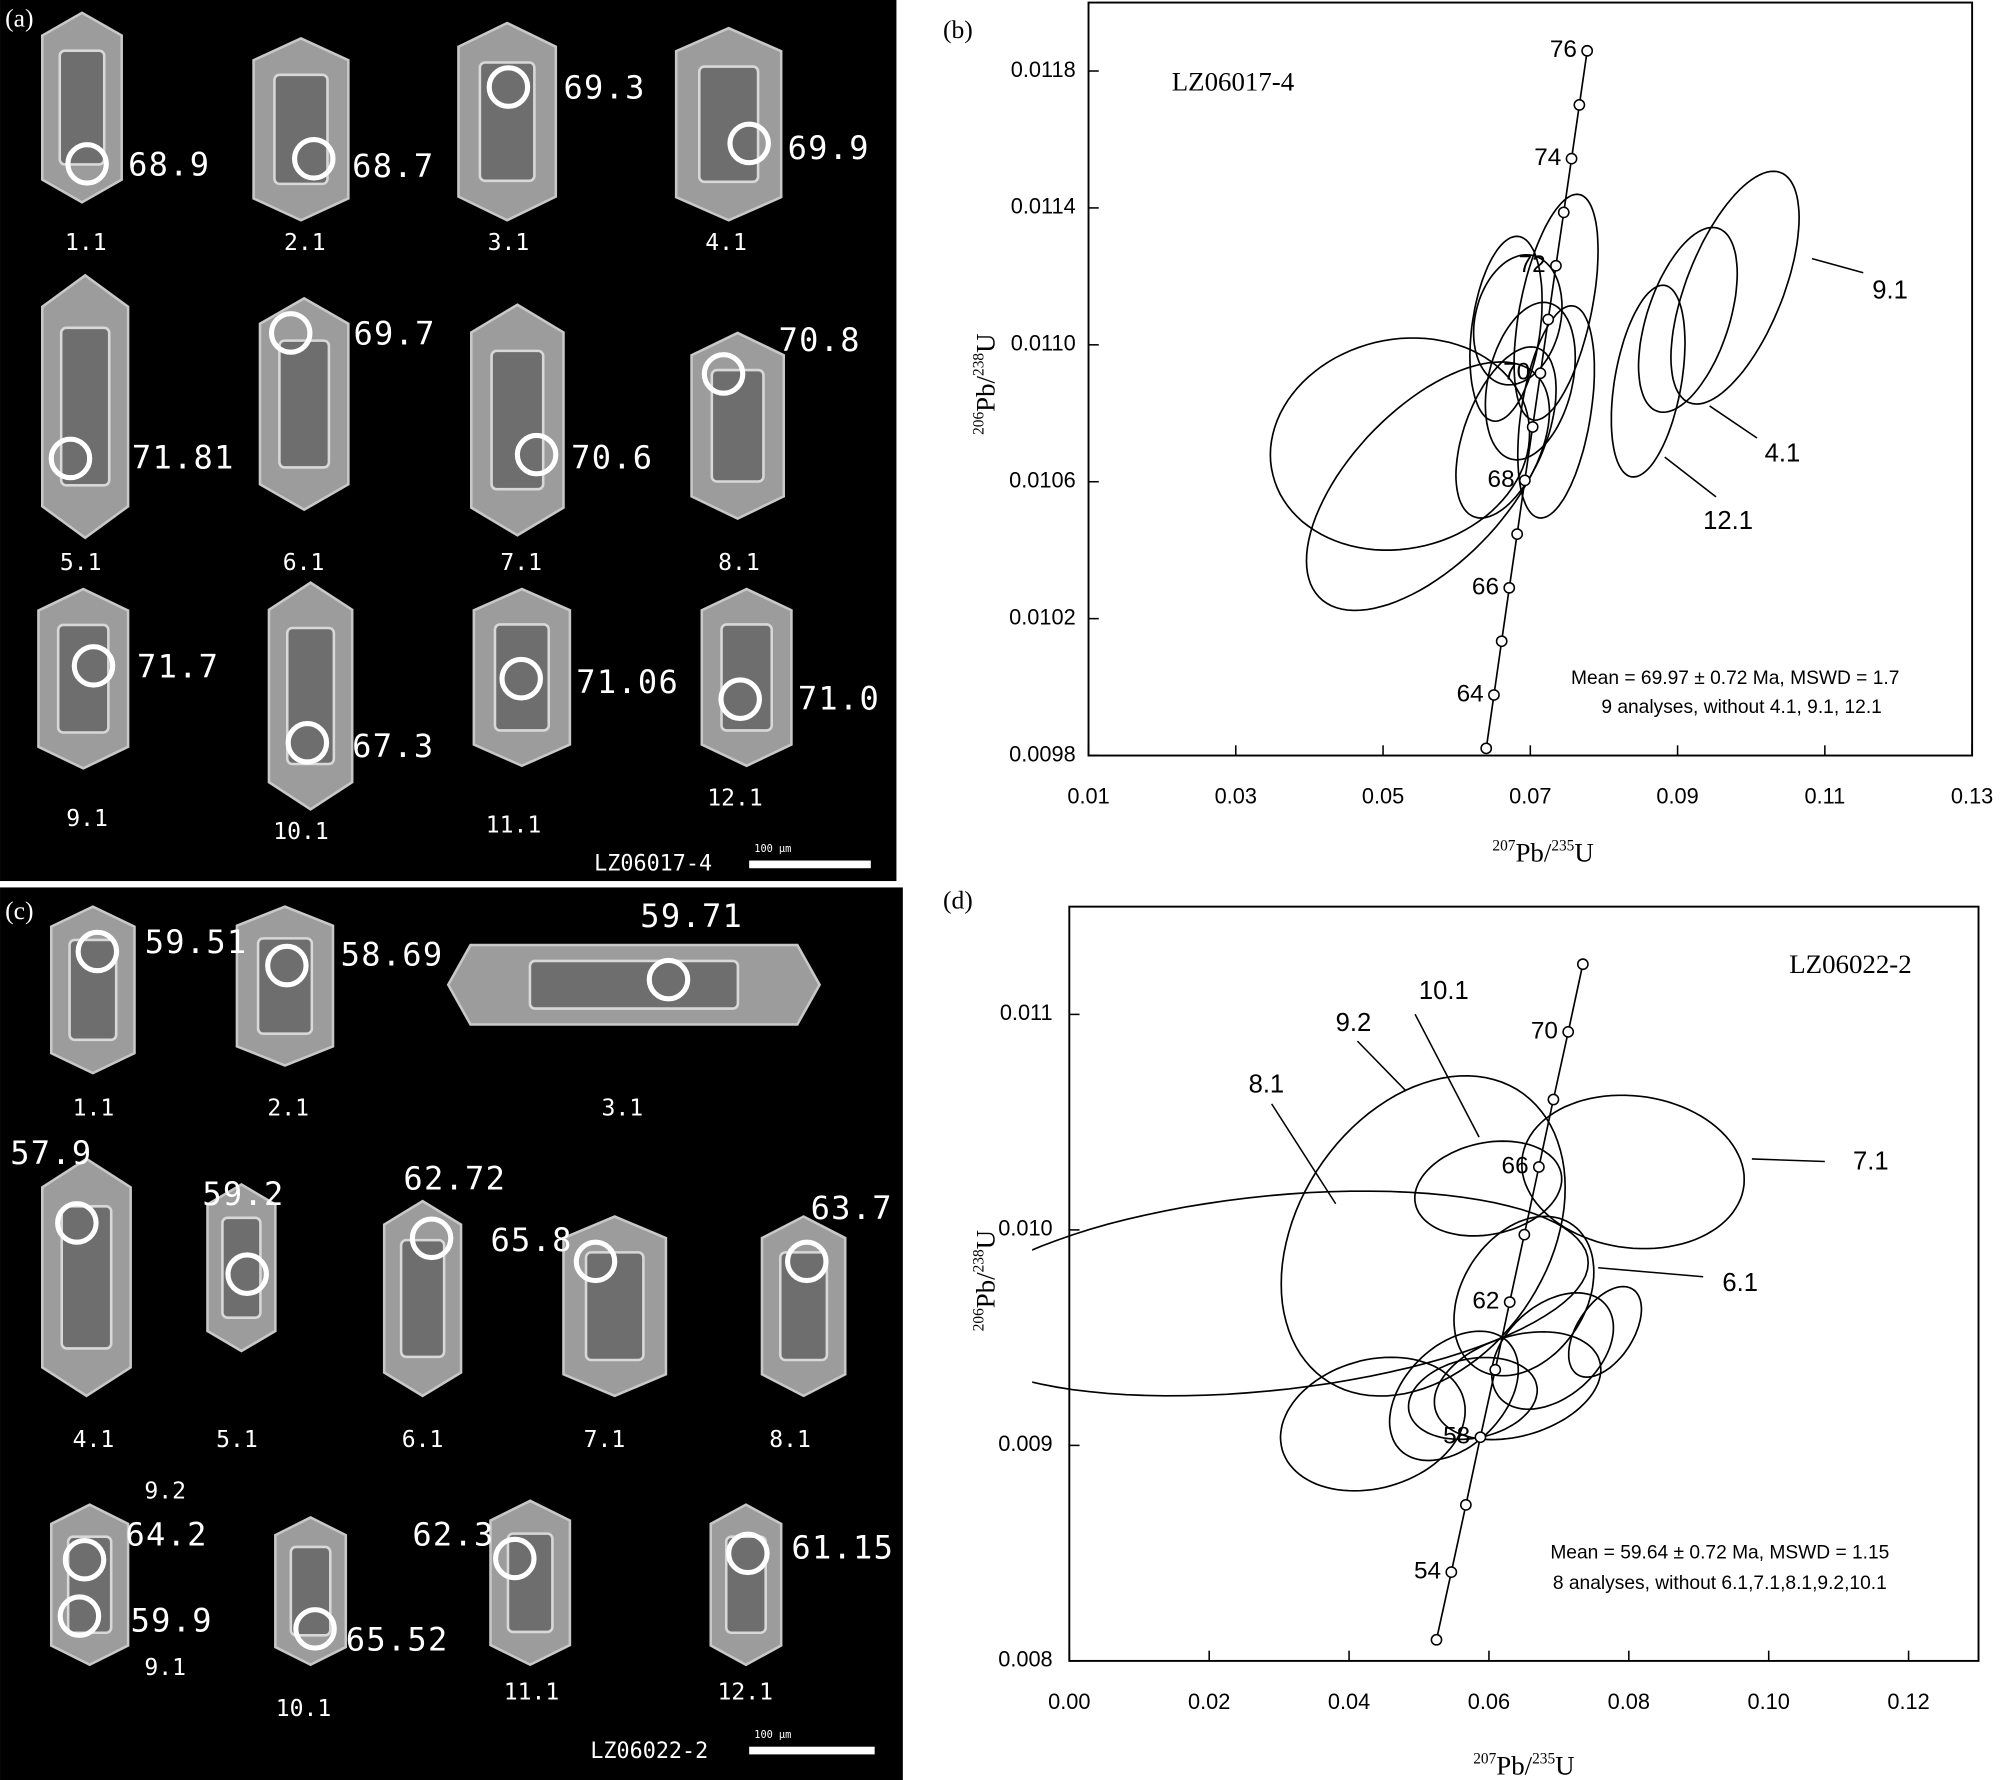 This screenshot has width=2008, height=1780. I want to click on ellipse-label: 6.1, so click(1740, 1283).